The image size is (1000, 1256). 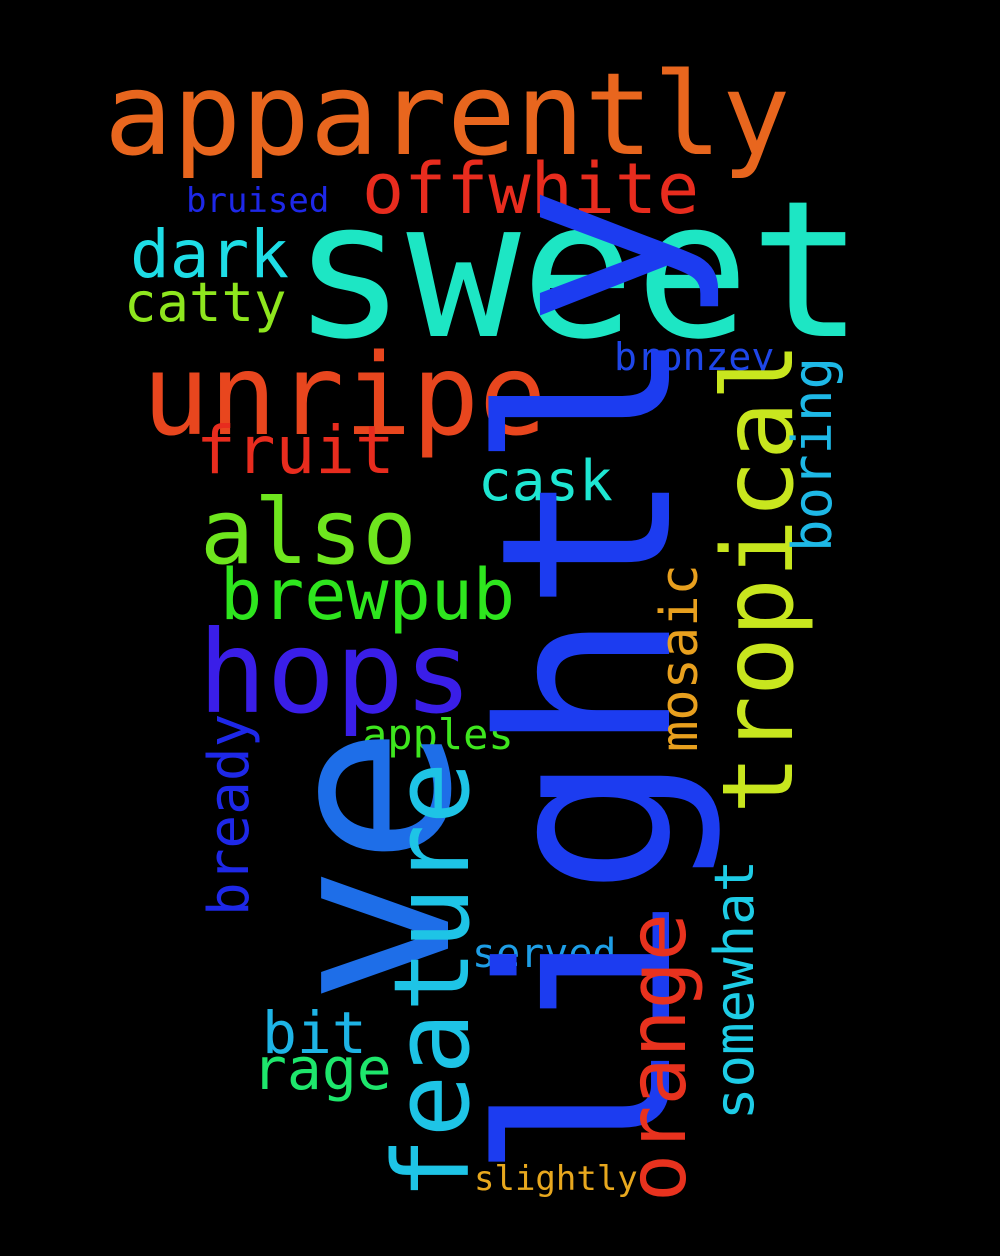 I want to click on word-slightly: slightly, so click(x=556, y=1179).